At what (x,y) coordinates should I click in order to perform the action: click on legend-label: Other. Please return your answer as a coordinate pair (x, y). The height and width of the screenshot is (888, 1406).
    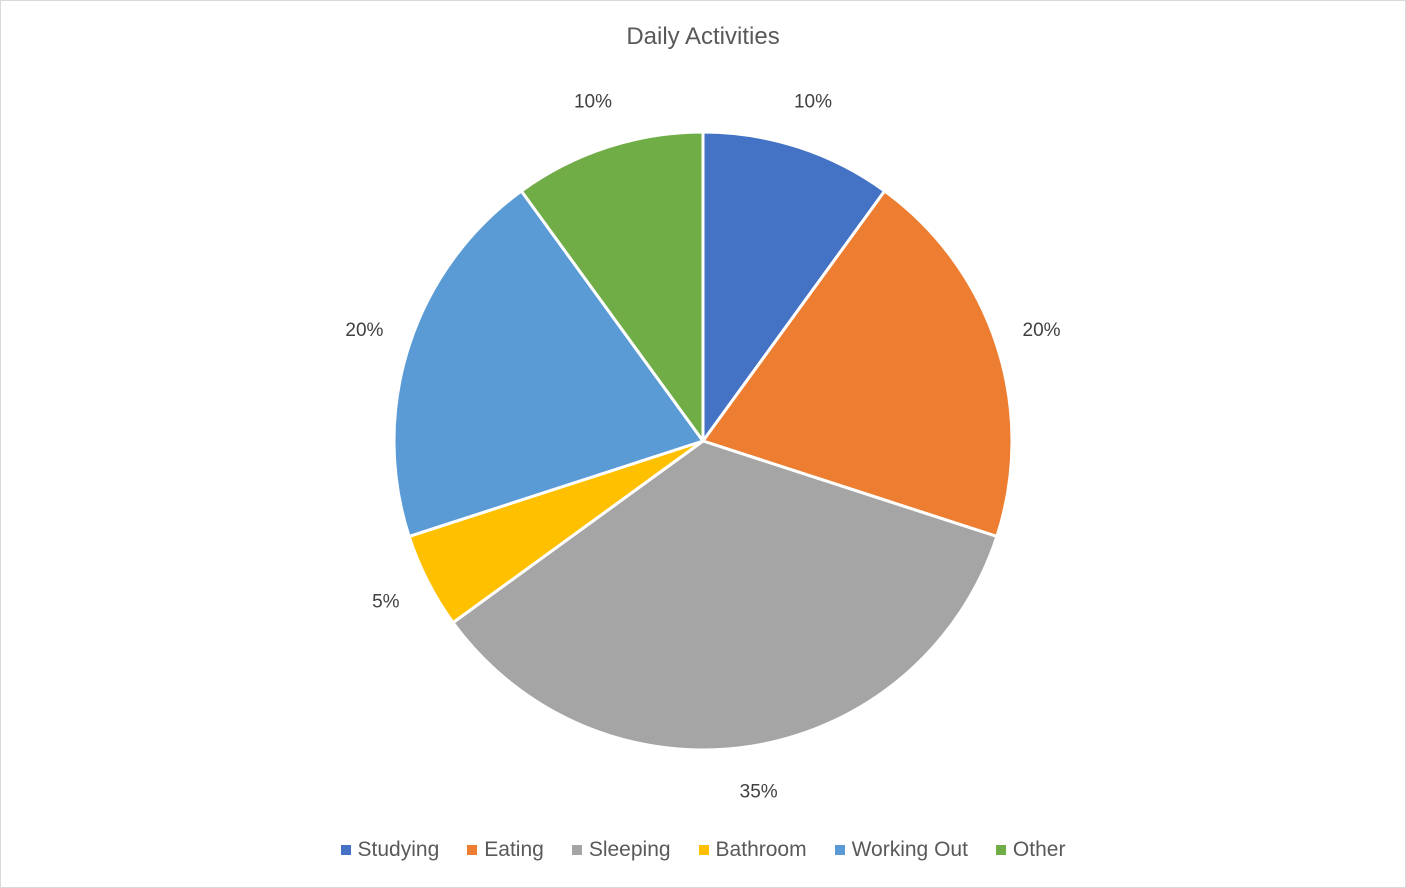
    Looking at the image, I should click on (1039, 849).